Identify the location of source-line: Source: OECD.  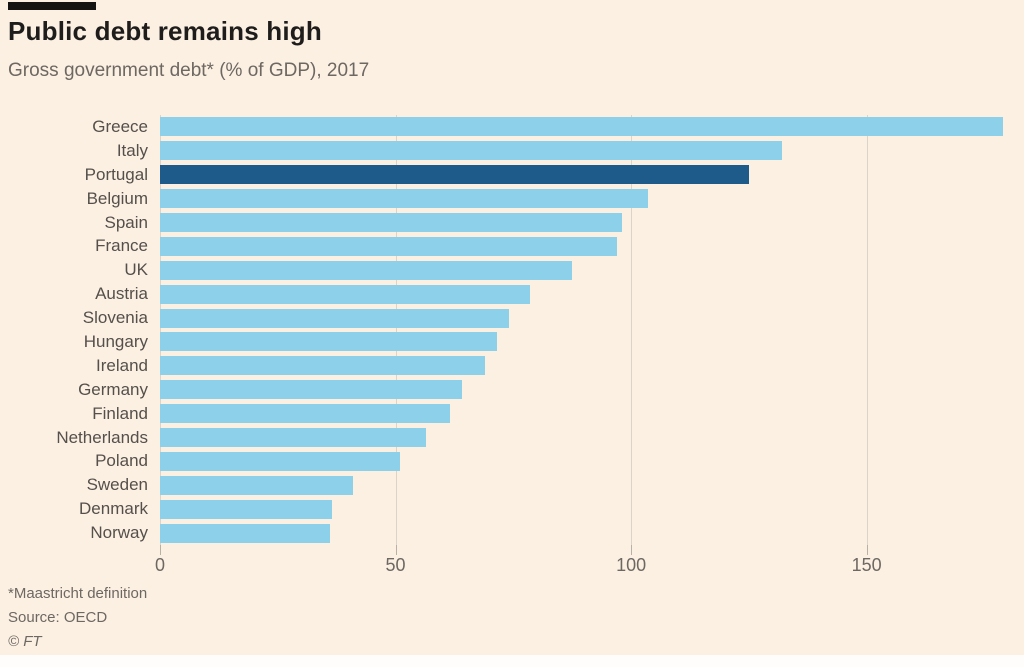
(58, 617).